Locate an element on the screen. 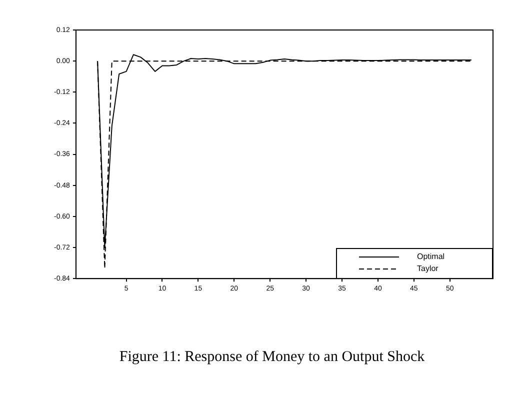 This screenshot has height=394, width=523. legend-label: Taylor is located at coordinates (427, 269).